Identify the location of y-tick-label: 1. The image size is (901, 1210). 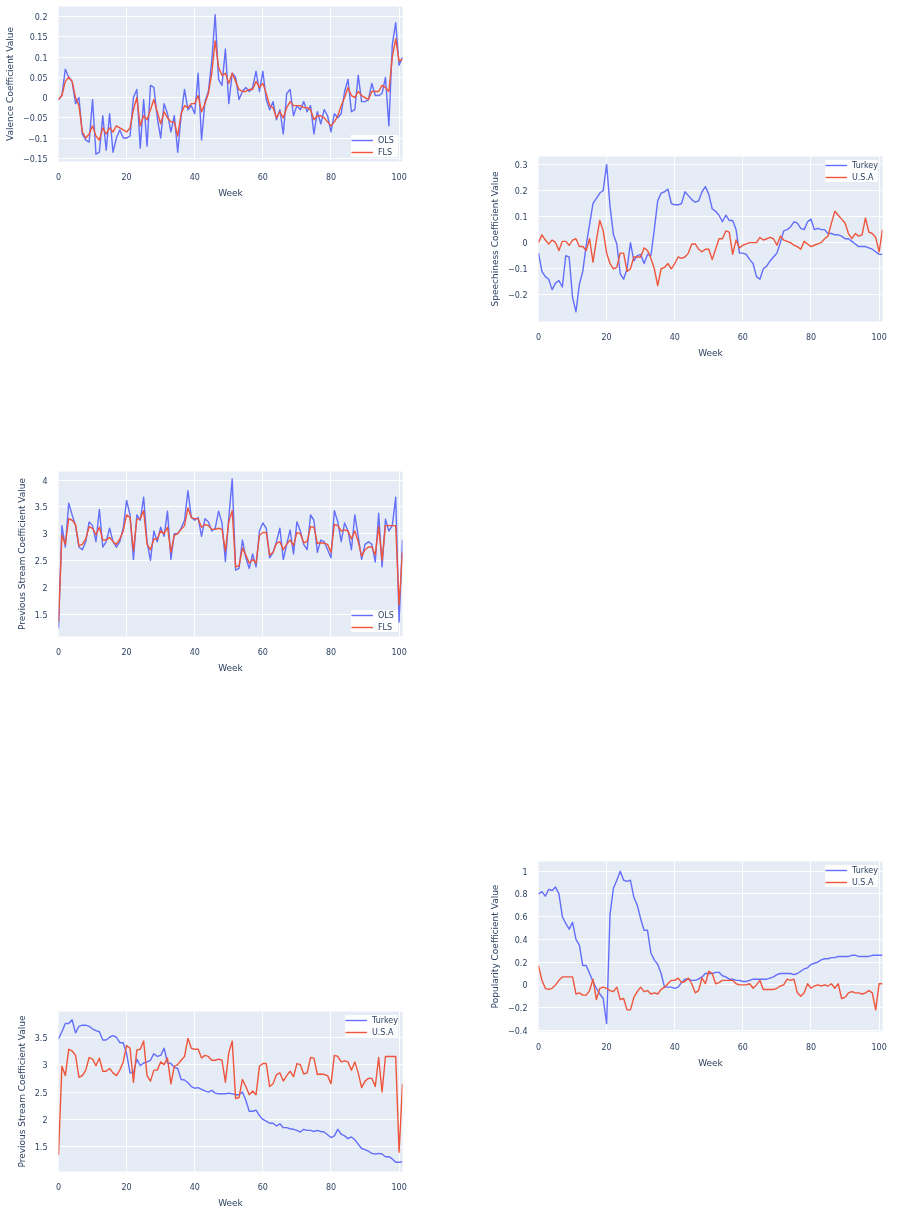
(525, 872).